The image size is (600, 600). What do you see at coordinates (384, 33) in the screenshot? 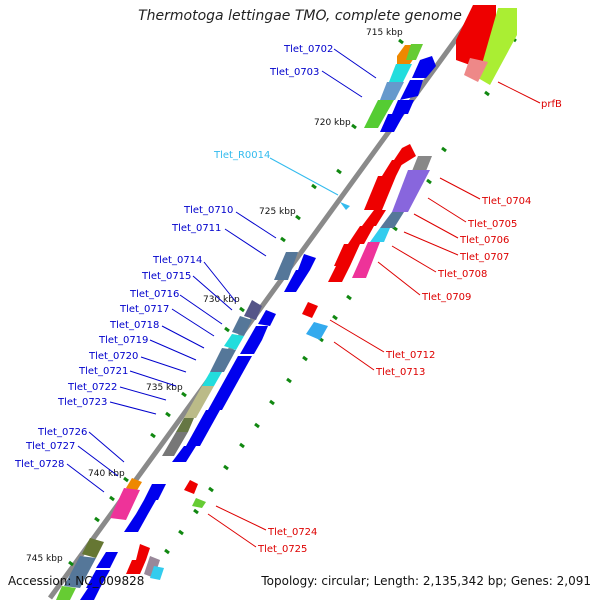
I see `kbp-label-715: 715 kbp` at bounding box center [384, 33].